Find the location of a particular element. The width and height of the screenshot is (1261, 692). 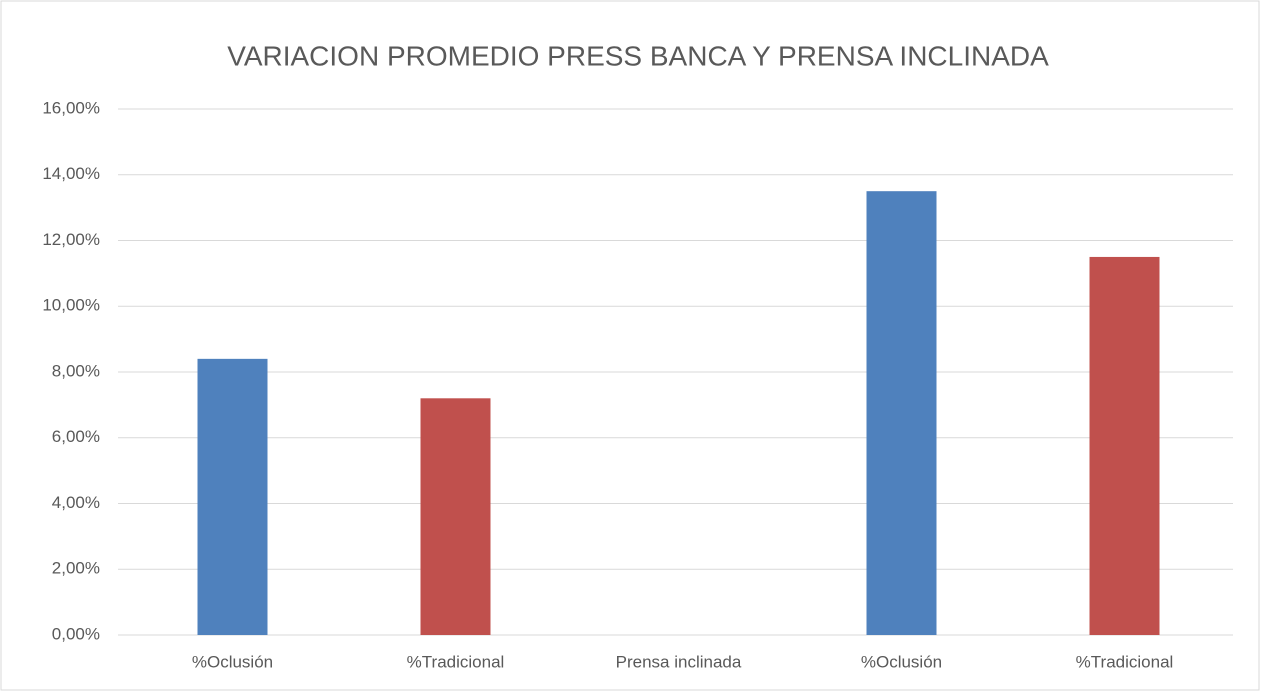

y-tick-label: 8,00% is located at coordinates (76, 370).